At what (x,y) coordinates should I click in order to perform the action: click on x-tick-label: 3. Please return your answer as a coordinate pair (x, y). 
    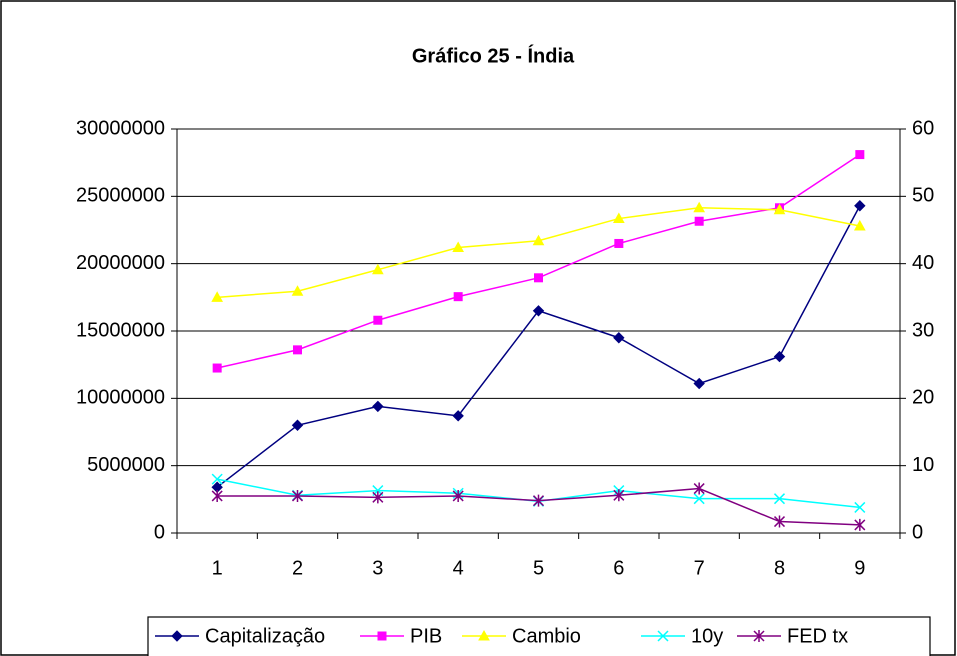
    Looking at the image, I should click on (377, 568).